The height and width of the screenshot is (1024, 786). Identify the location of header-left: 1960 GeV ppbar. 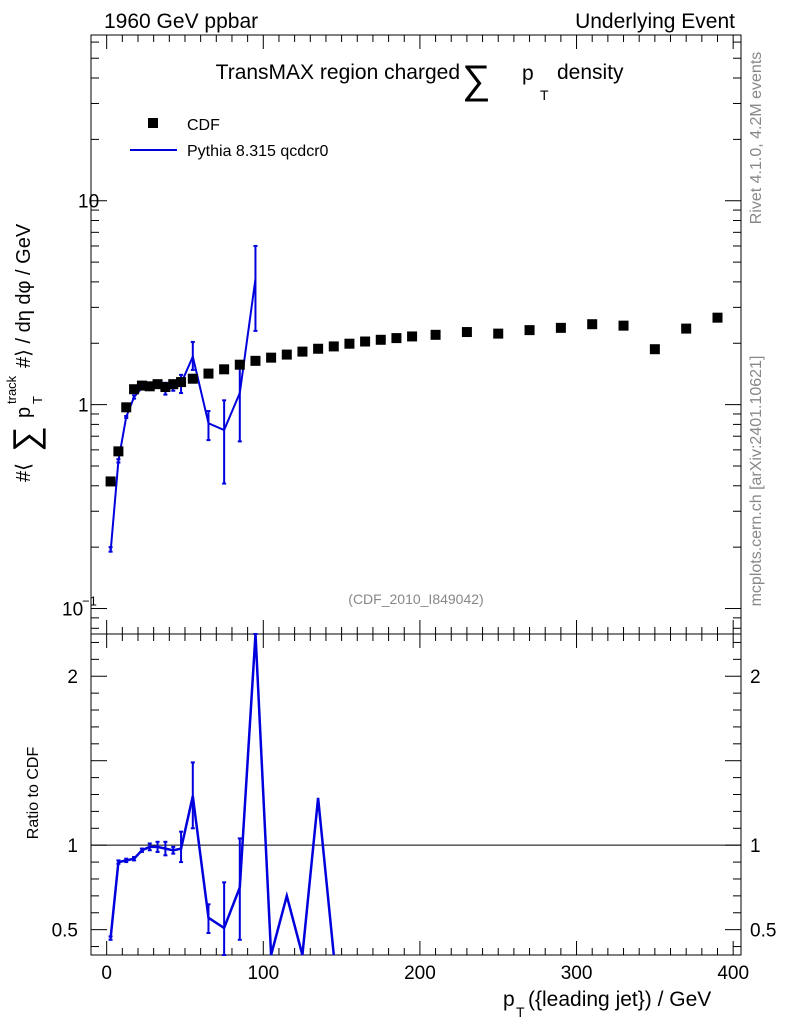
(181, 21).